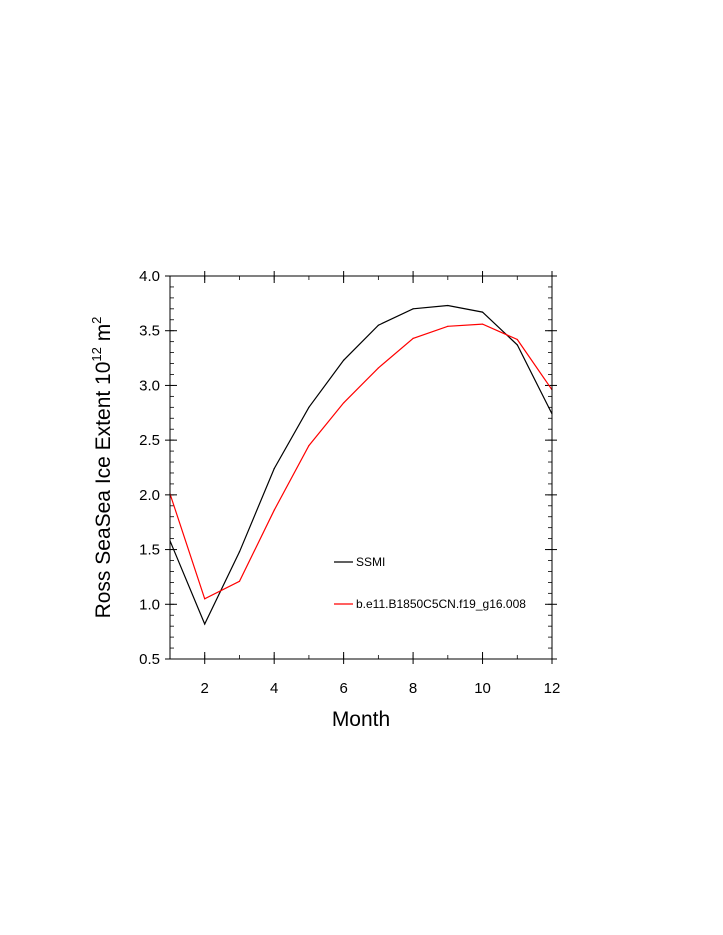 This screenshot has height=935, width=723. What do you see at coordinates (149, 550) in the screenshot?
I see `y-tick-label: 1.5` at bounding box center [149, 550].